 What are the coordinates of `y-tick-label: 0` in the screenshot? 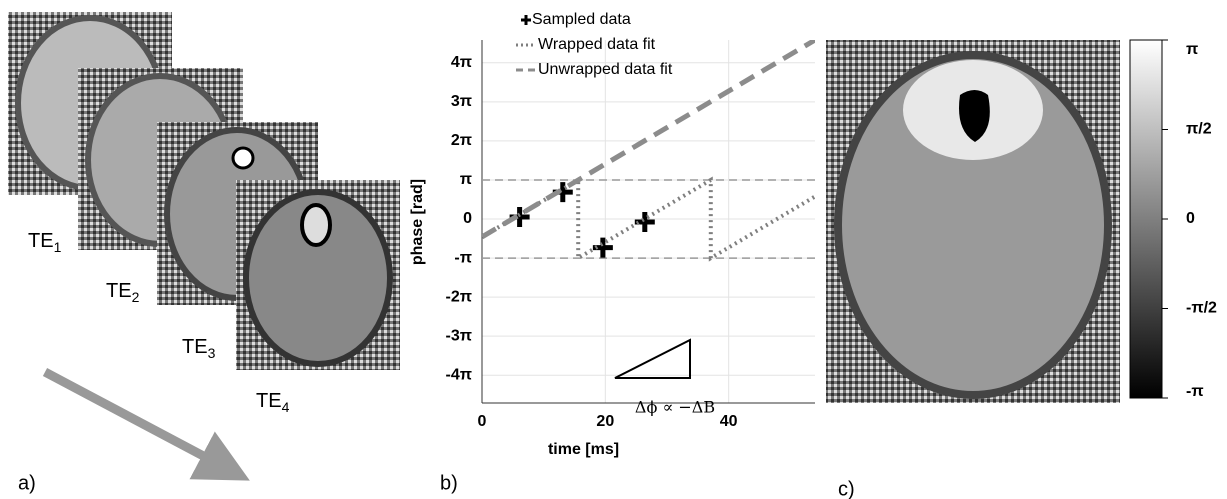 It's located at (467, 218).